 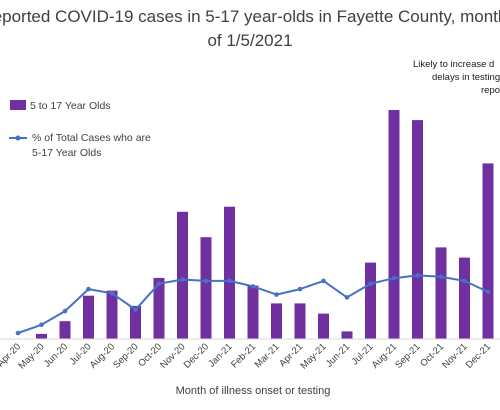 I want to click on annotation-line-3: repo, so click(x=490, y=90).